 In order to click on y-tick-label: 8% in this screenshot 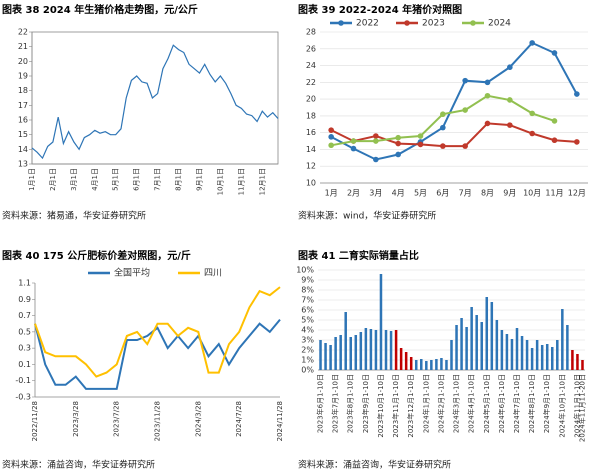, I will do `click(307, 290)`.